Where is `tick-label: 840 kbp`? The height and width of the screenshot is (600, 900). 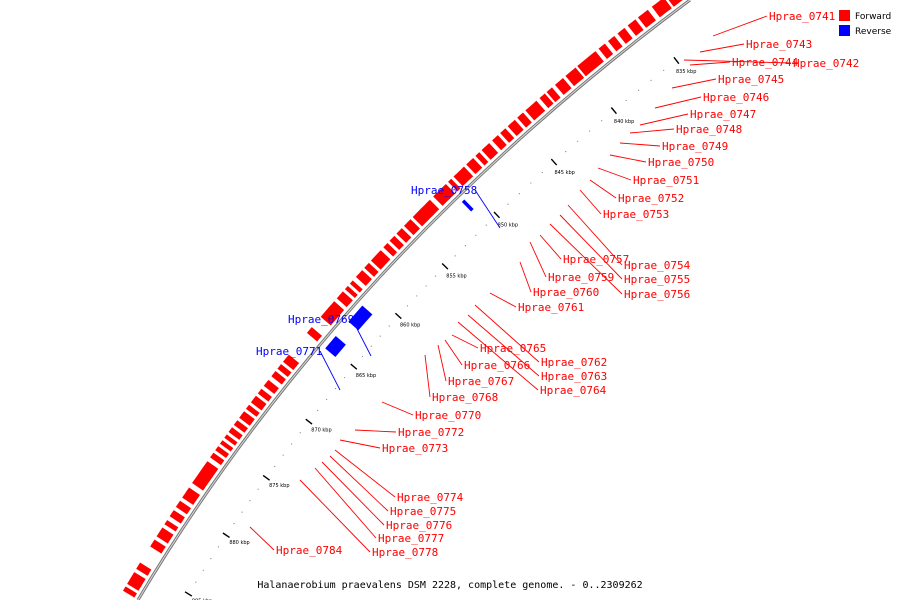 tick-label: 840 kbp is located at coordinates (624, 122).